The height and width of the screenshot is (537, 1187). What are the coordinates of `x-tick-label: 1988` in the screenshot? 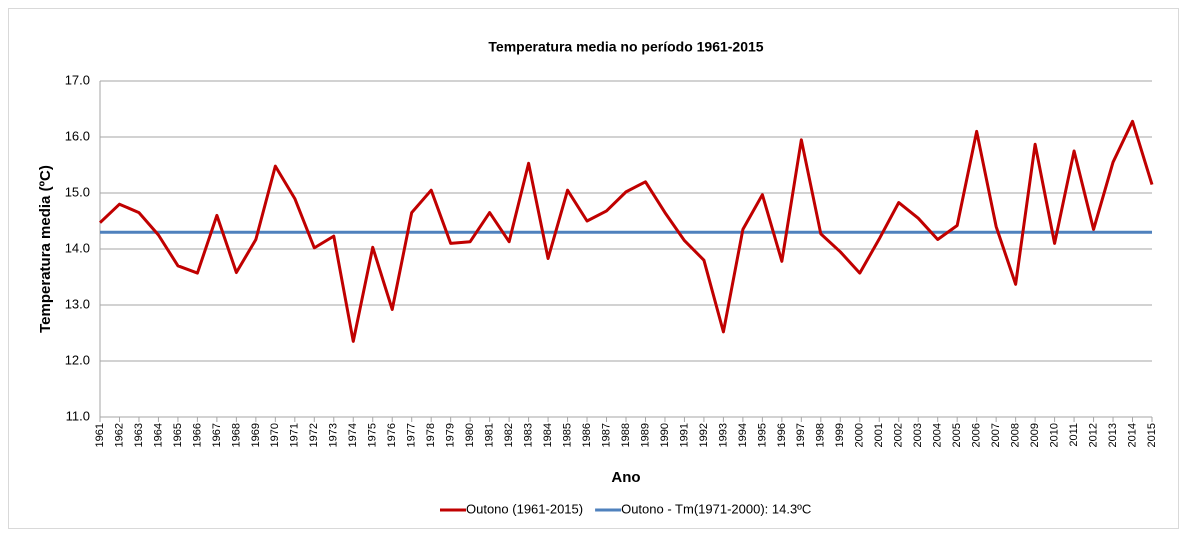 It's located at (626, 435).